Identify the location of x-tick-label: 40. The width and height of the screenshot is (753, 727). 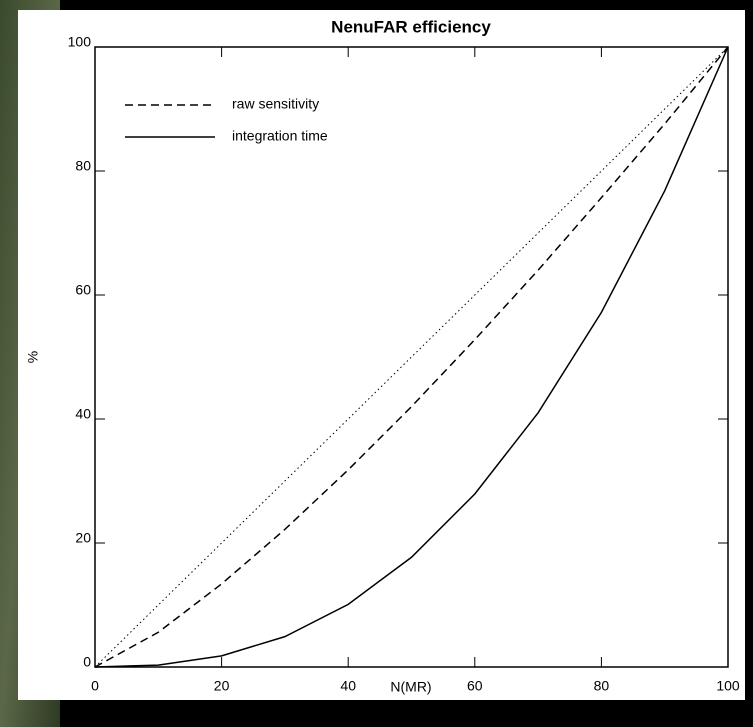
(348, 686).